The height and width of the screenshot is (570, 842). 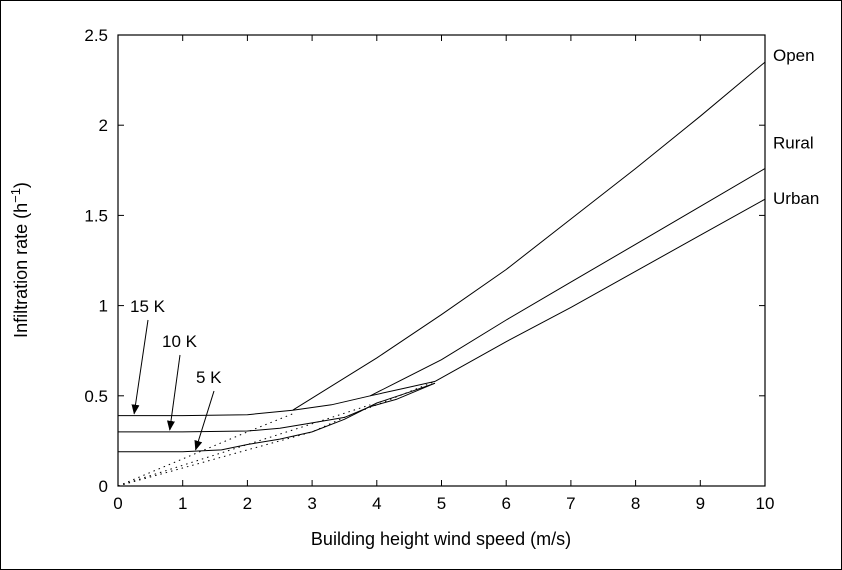 What do you see at coordinates (15, 195) in the screenshot?
I see `y-axis-label-superscript: −1` at bounding box center [15, 195].